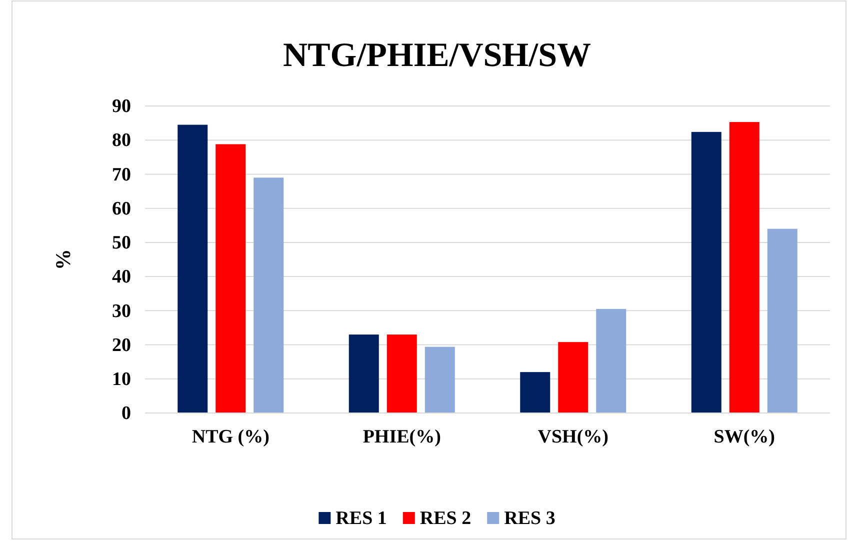  Describe the element at coordinates (121, 209) in the screenshot. I see `y-tick-label: 60` at that location.